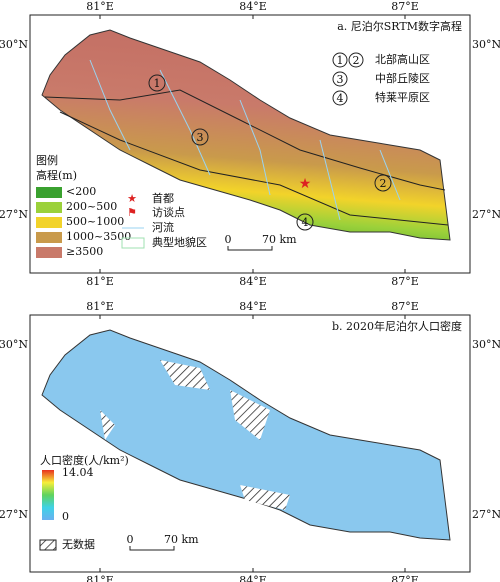 Image resolution: width=500 pixels, height=582 pixels. I want to click on legend-label: <200, so click(81, 191).